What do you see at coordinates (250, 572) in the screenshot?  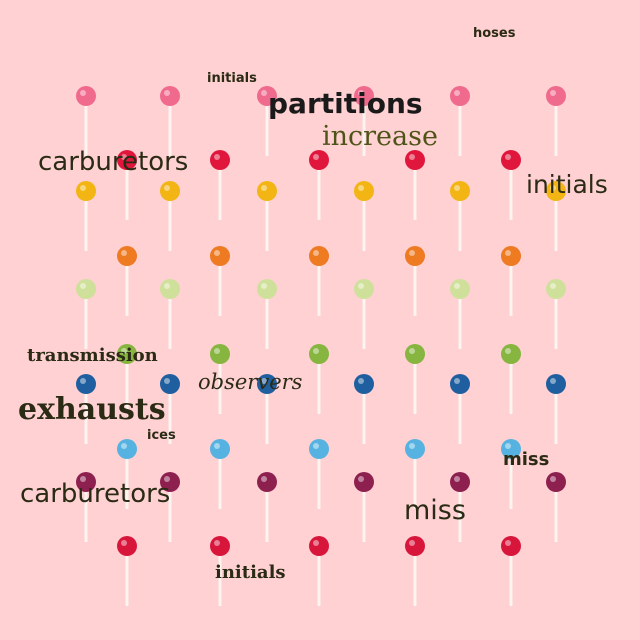 I see `word-initials-bottom: initials` at bounding box center [250, 572].